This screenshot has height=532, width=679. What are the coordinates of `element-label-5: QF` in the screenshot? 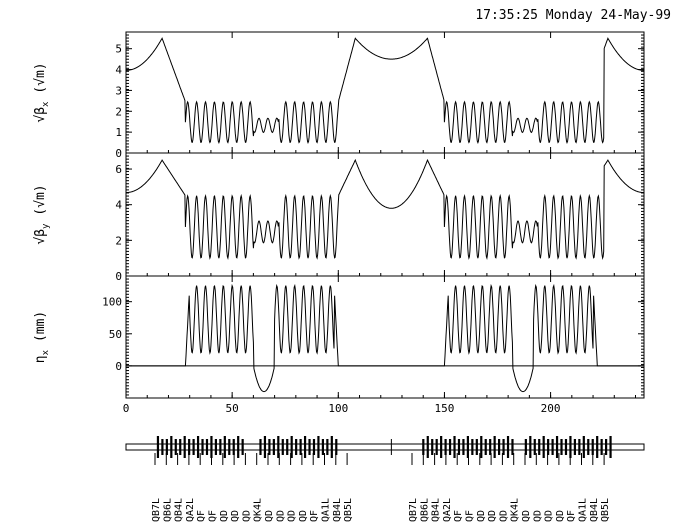 It's located at (213, 516).